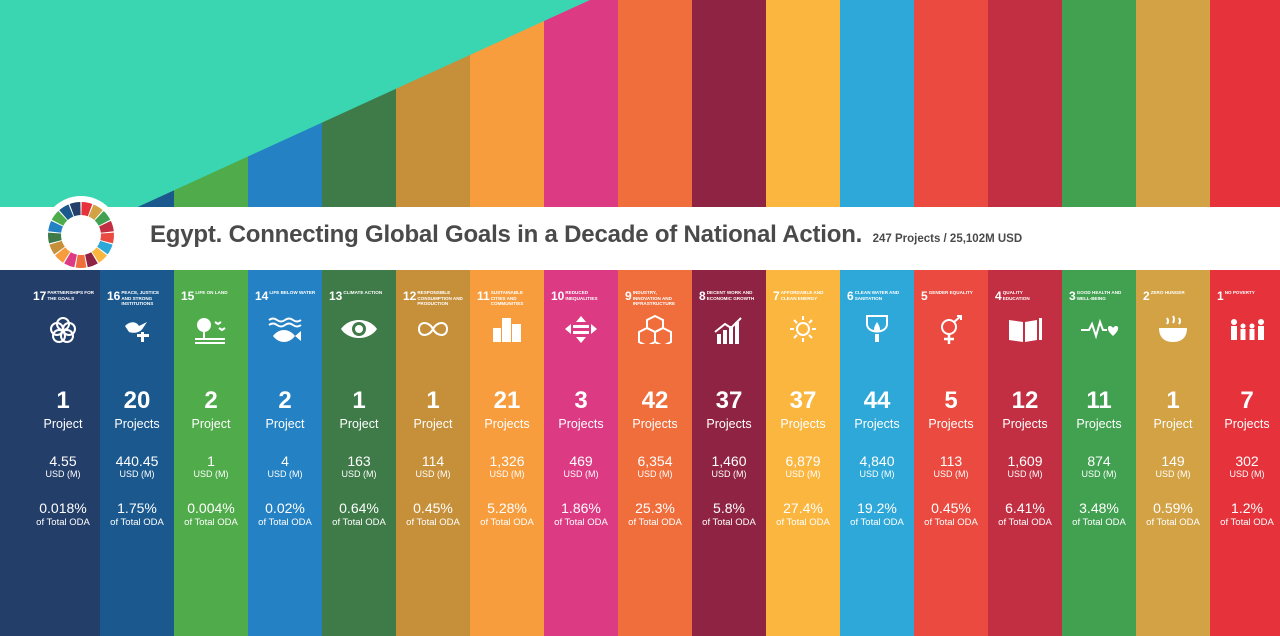 The image size is (1280, 636). What do you see at coordinates (211, 292) in the screenshot?
I see `goal-title: LIFE ON LAND` at bounding box center [211, 292].